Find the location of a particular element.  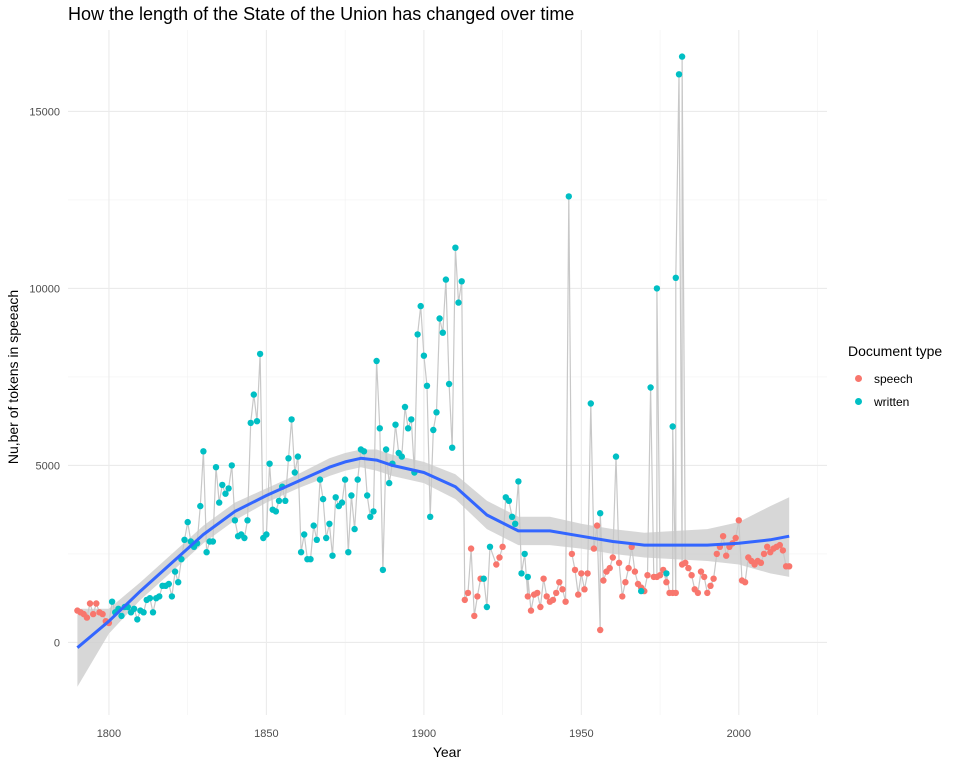

y-tick-label: 15000 is located at coordinates (44, 112).